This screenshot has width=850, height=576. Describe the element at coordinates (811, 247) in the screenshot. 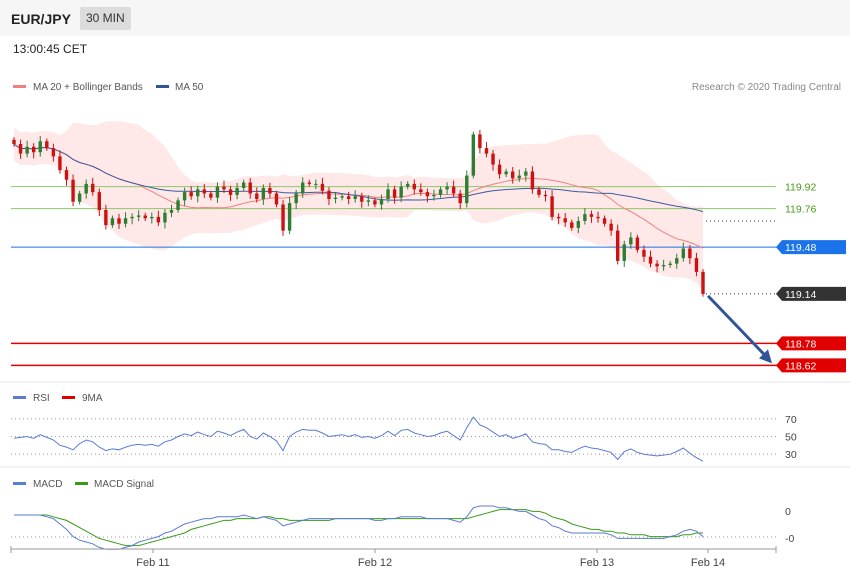

I see `level-tag-pivot` at that location.